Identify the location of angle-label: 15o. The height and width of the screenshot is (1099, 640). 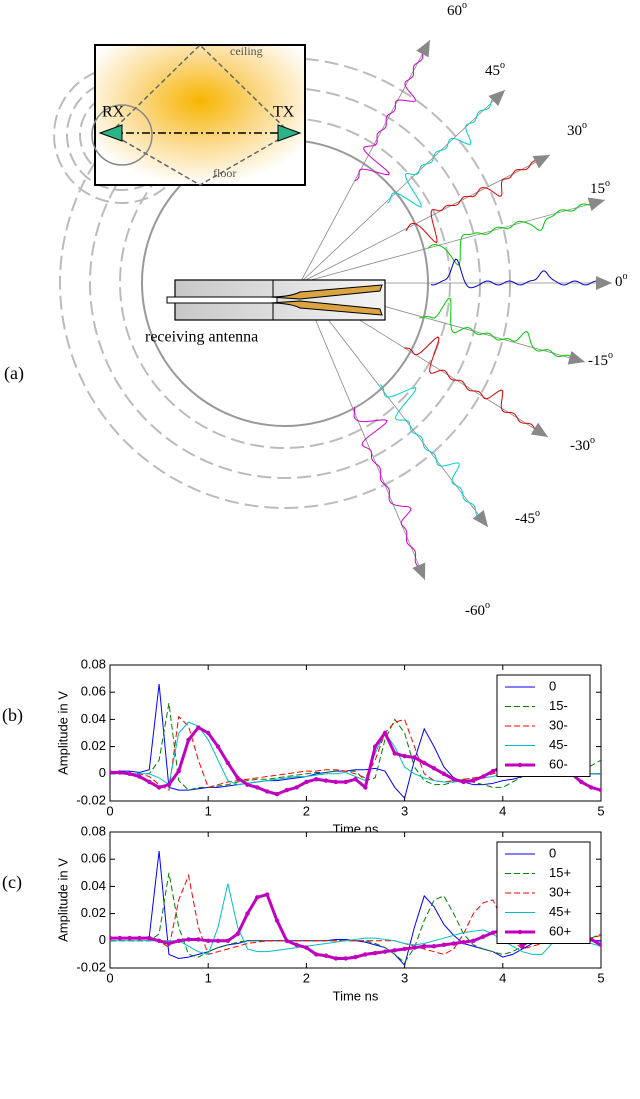
(600, 187).